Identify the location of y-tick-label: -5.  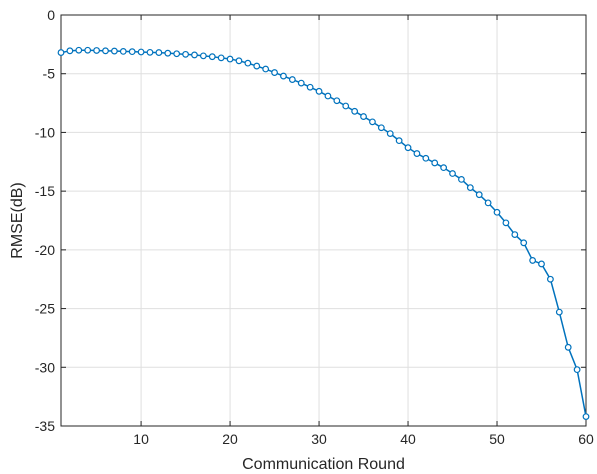
(49, 74).